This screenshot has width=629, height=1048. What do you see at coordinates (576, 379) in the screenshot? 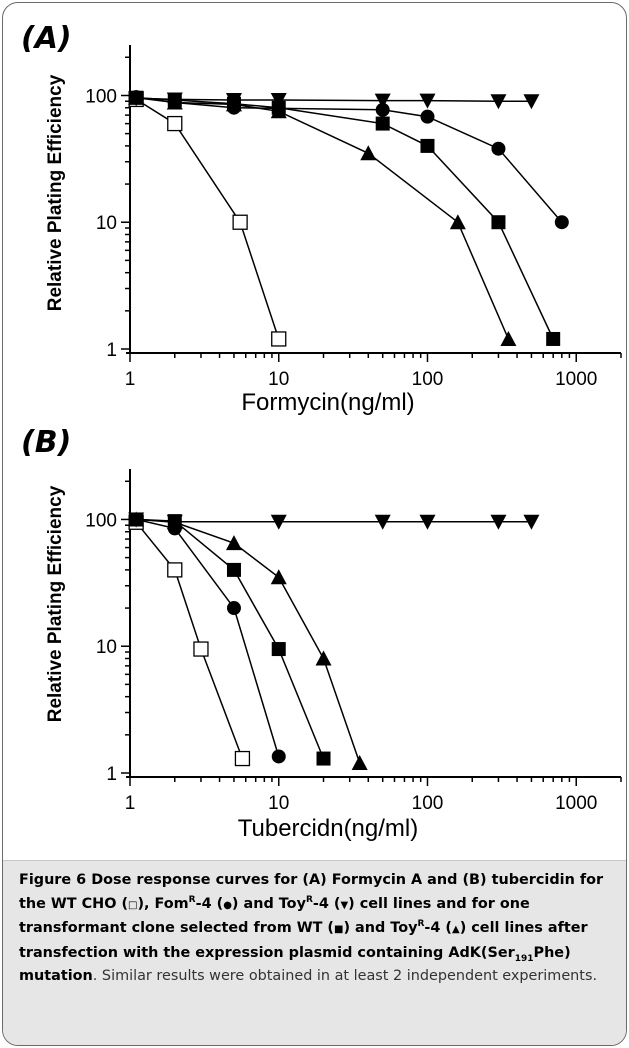
I see `panel-a-x-tick-label: 1000` at bounding box center [576, 379].